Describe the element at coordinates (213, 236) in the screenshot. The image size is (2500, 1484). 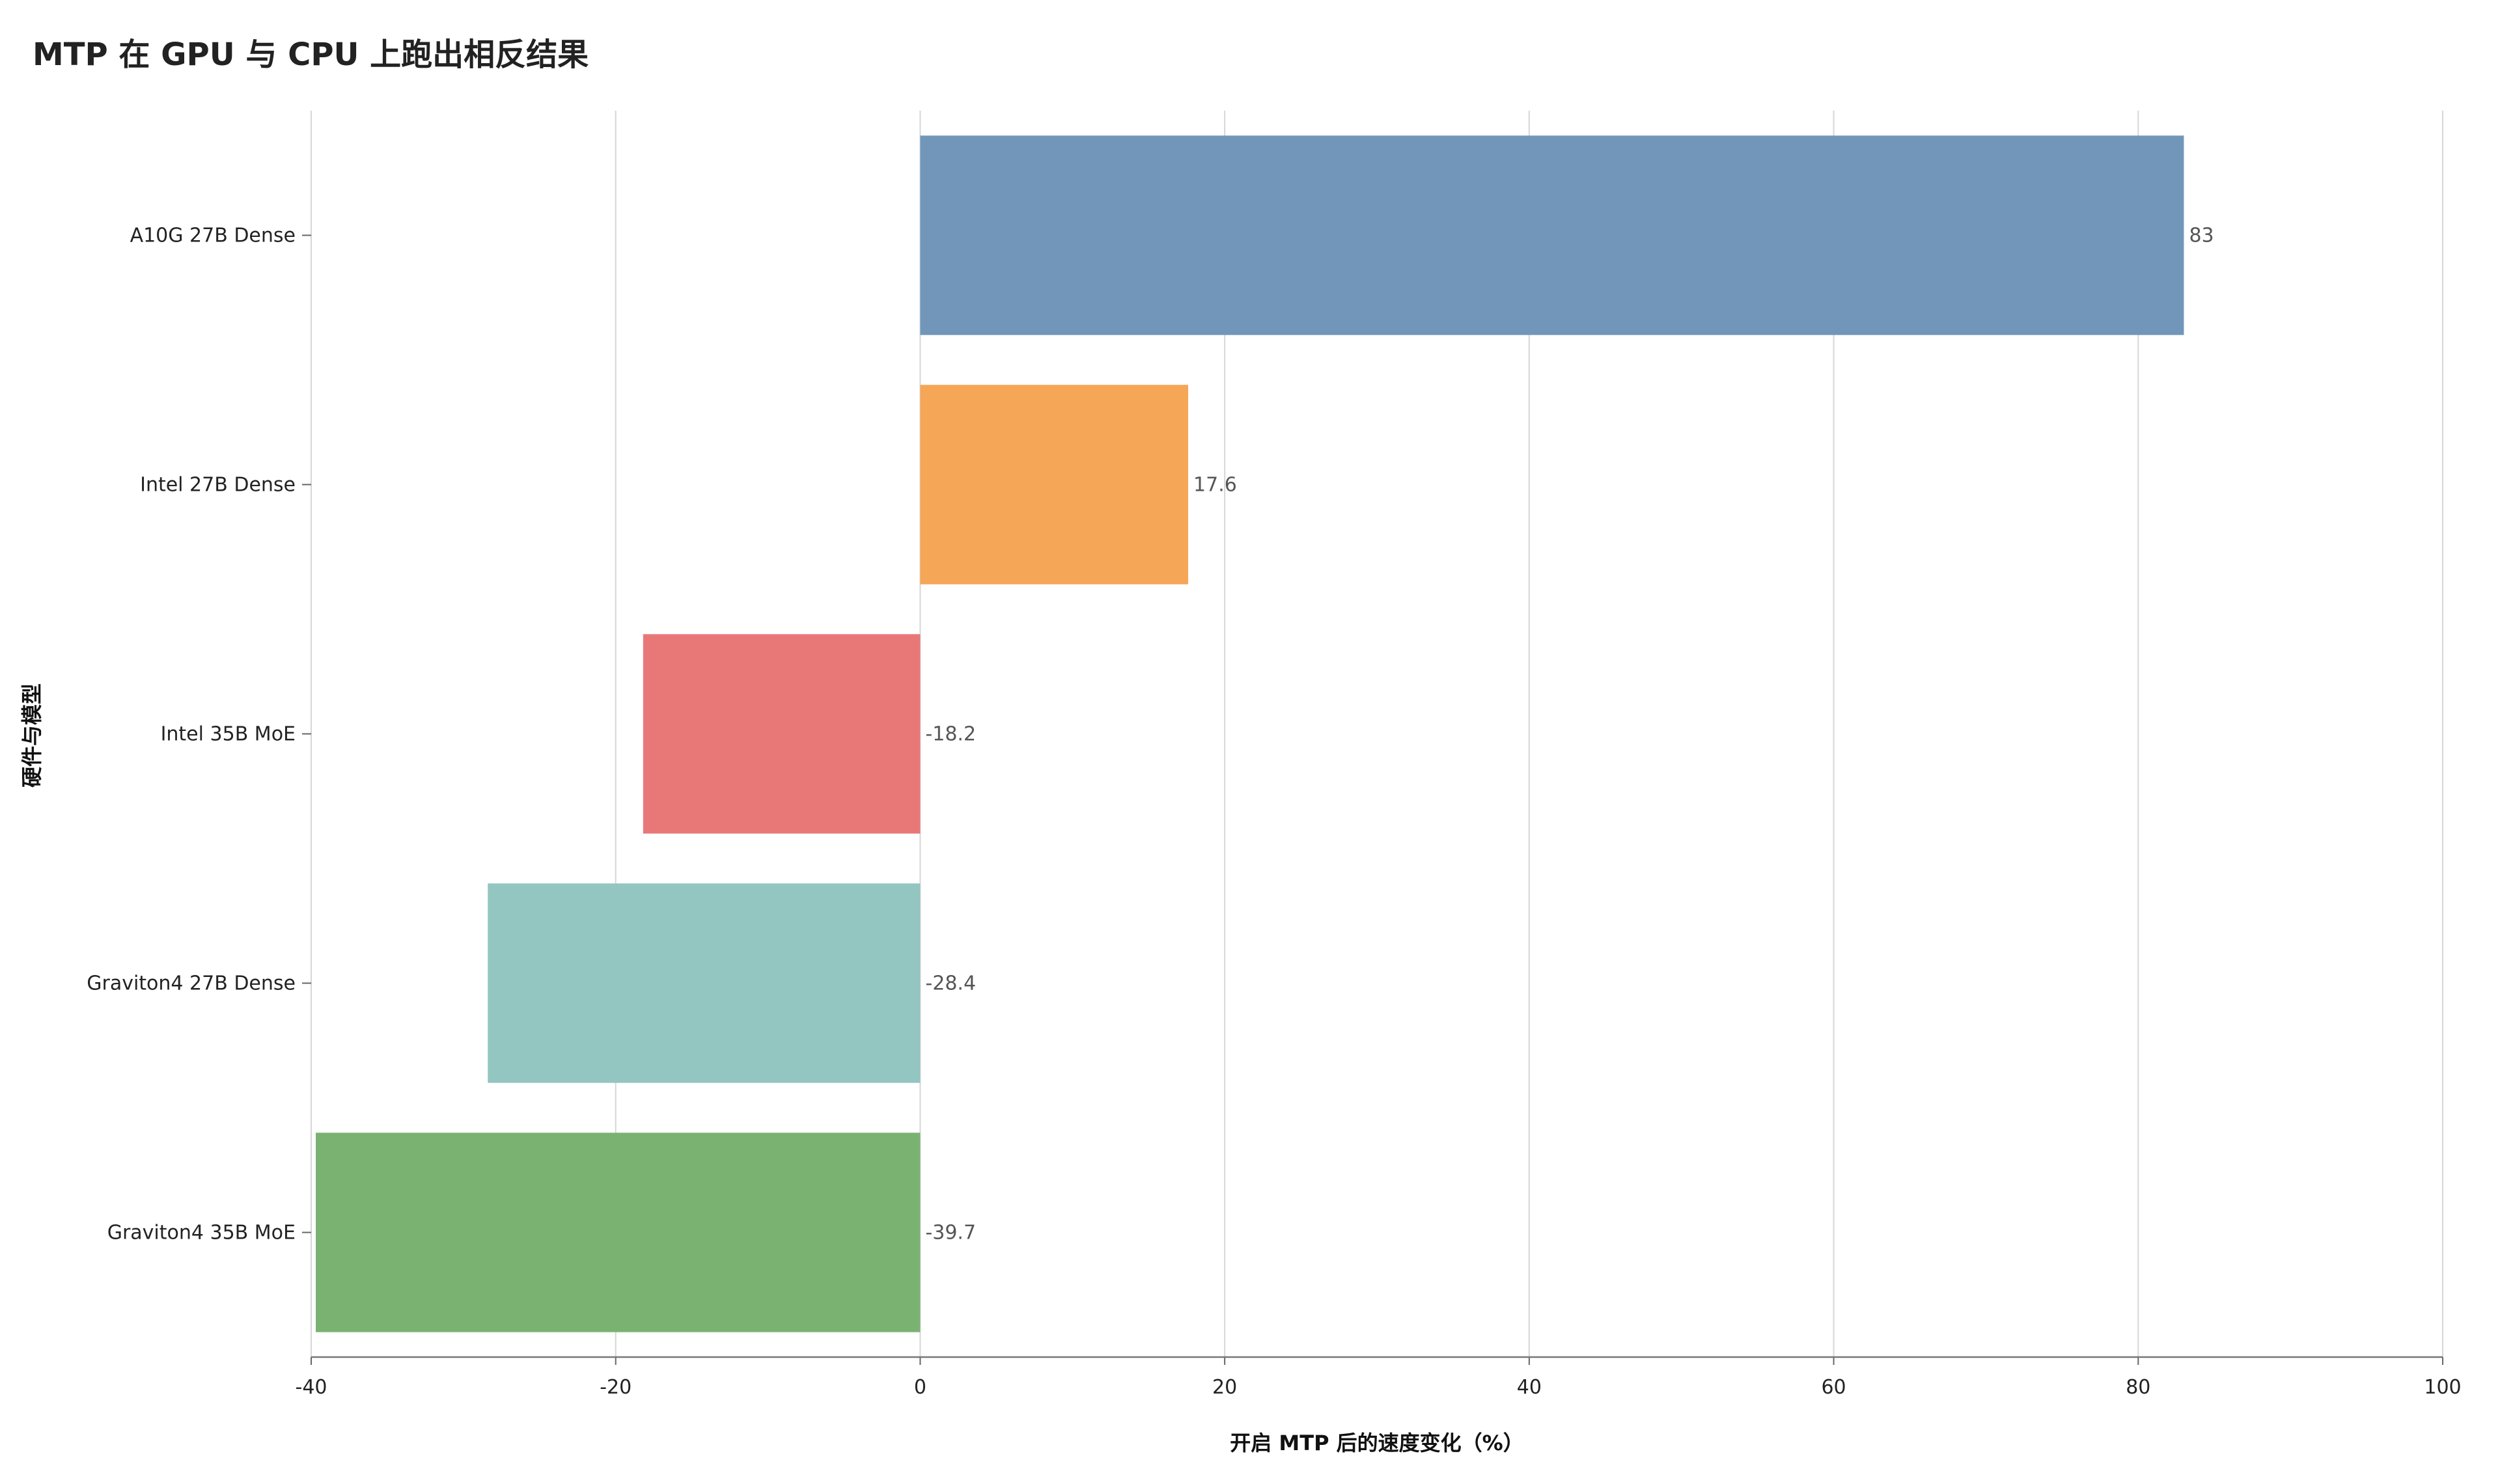
I see `y-tick-label: A10G 27B Dense` at that location.